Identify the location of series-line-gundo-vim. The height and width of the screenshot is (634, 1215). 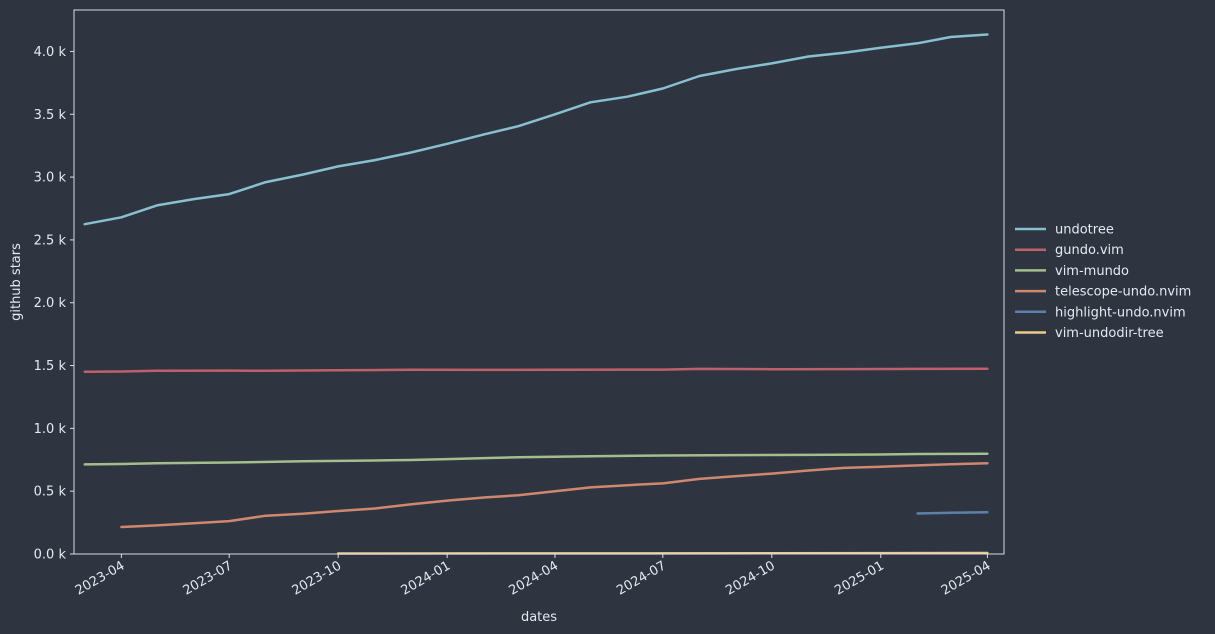
(536, 370).